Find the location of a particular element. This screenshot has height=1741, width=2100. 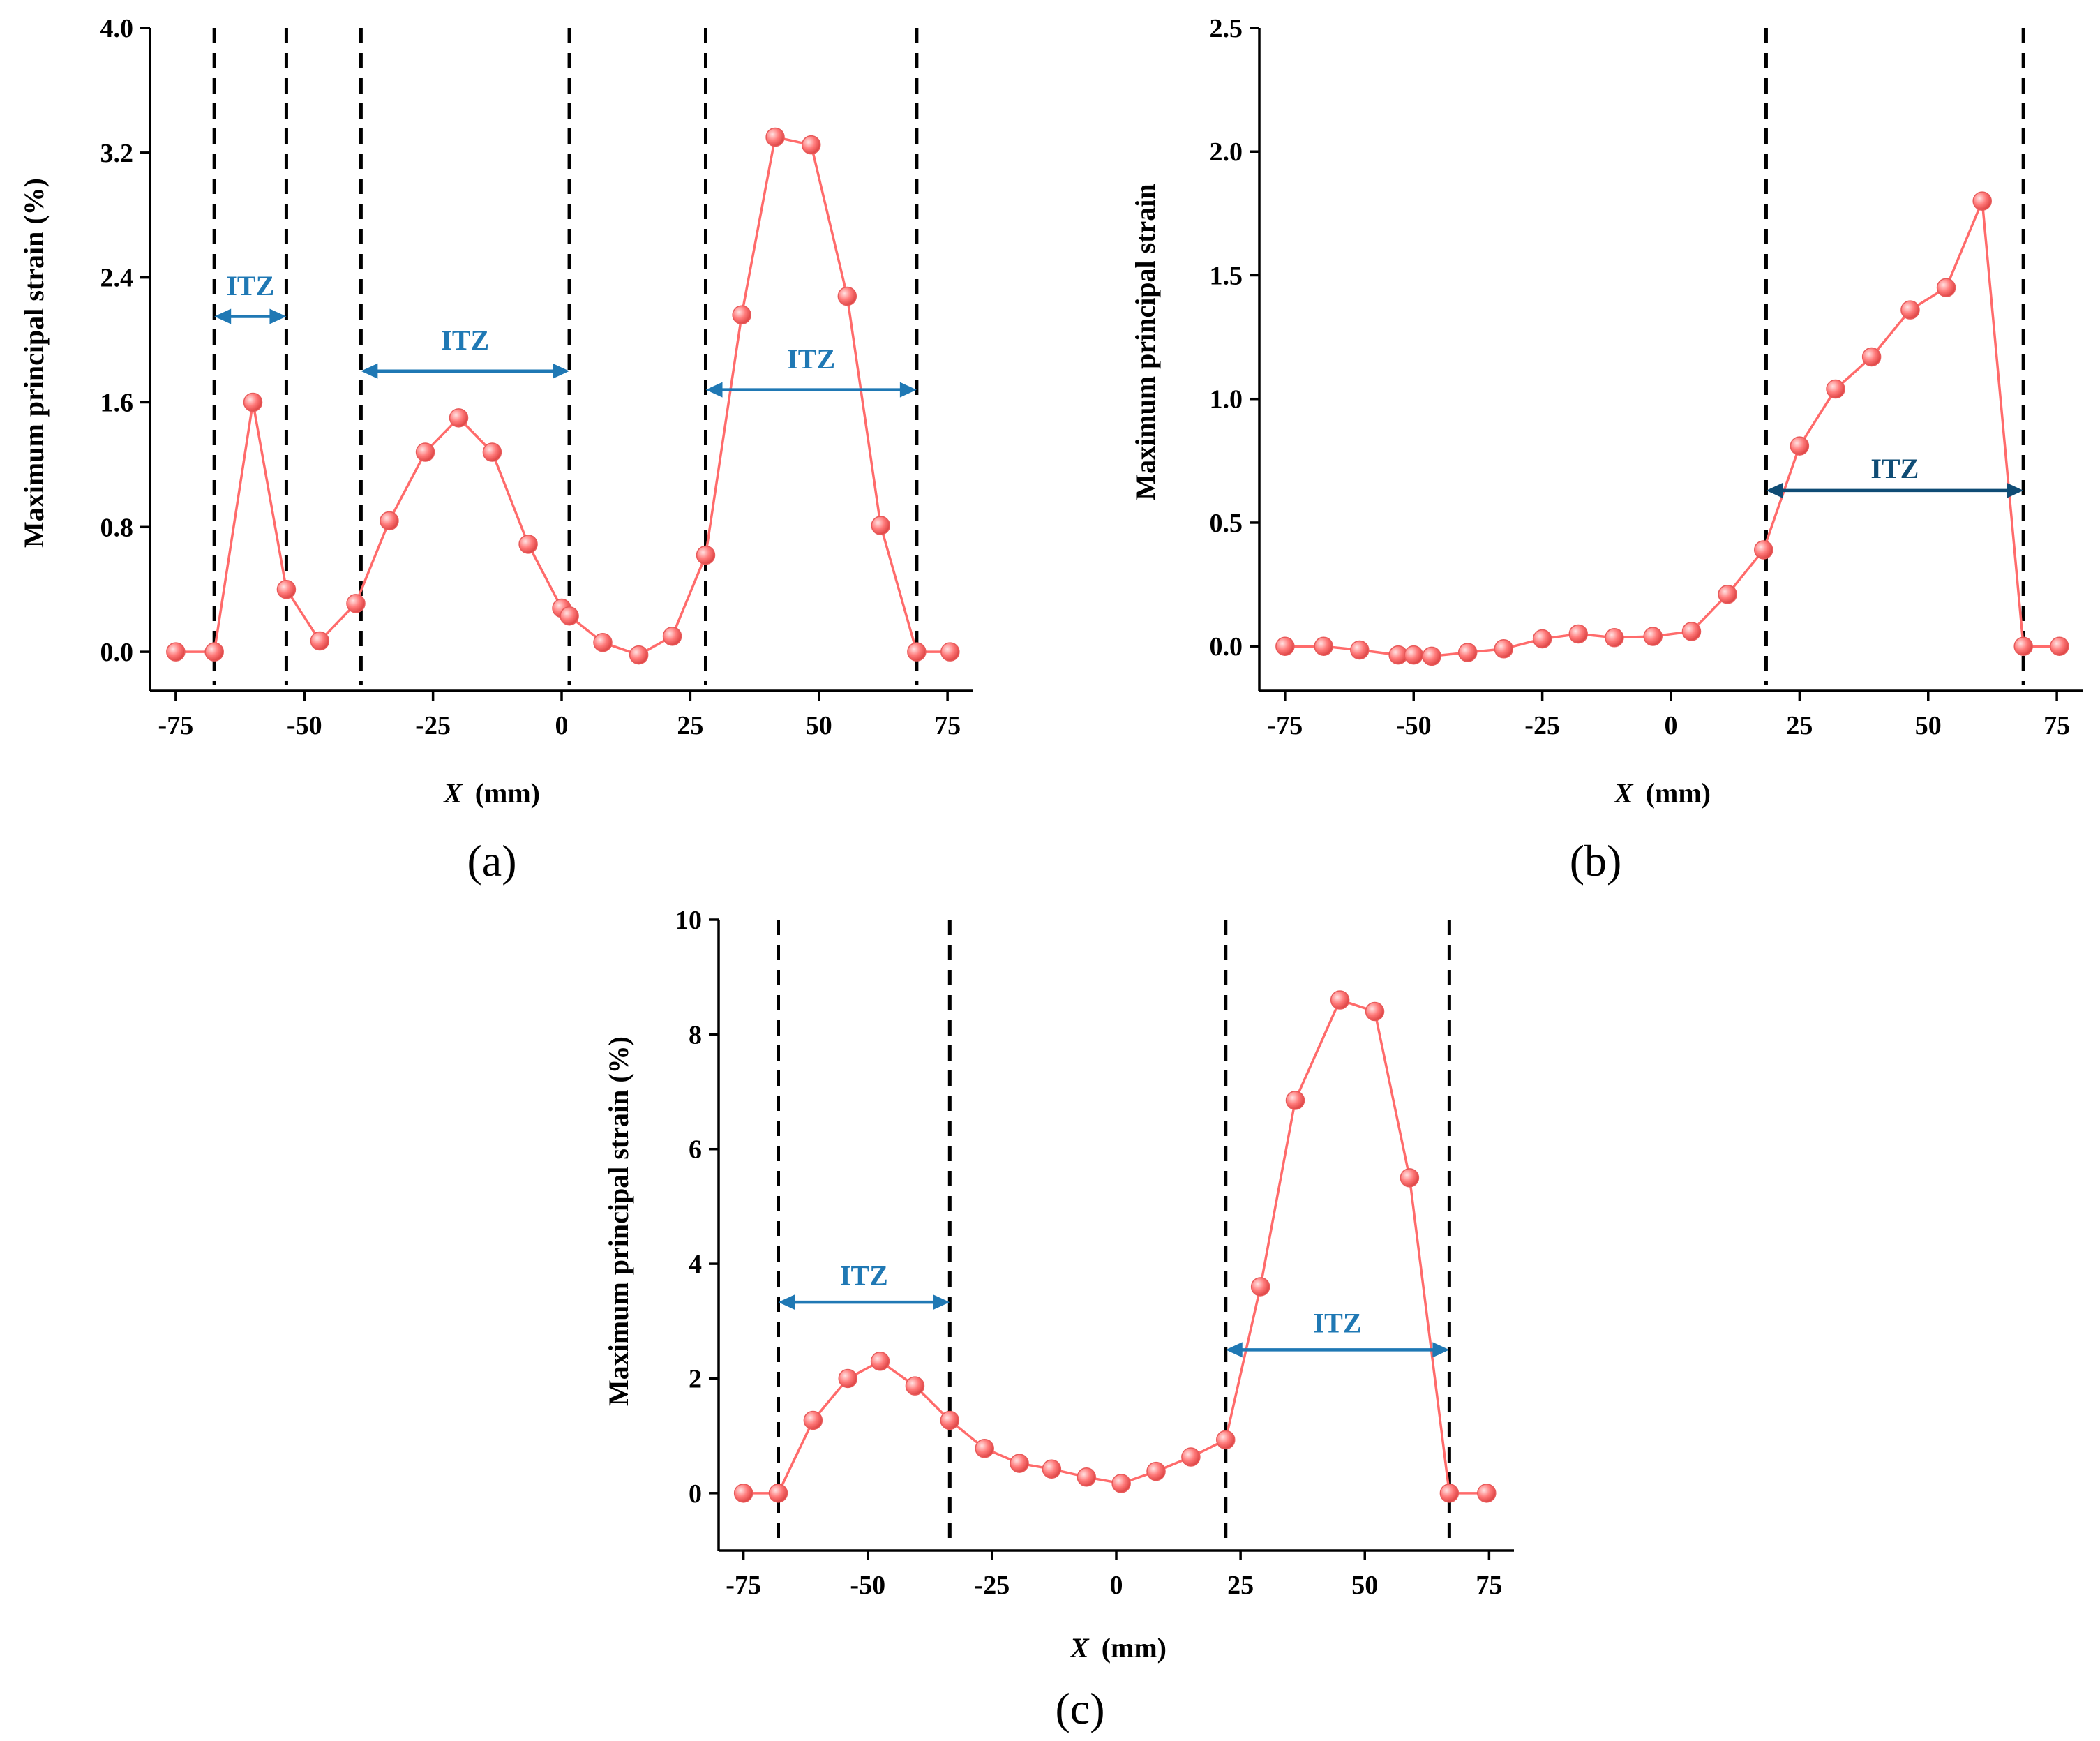

x-axis-title-a: X (mm) is located at coordinates (491, 793).